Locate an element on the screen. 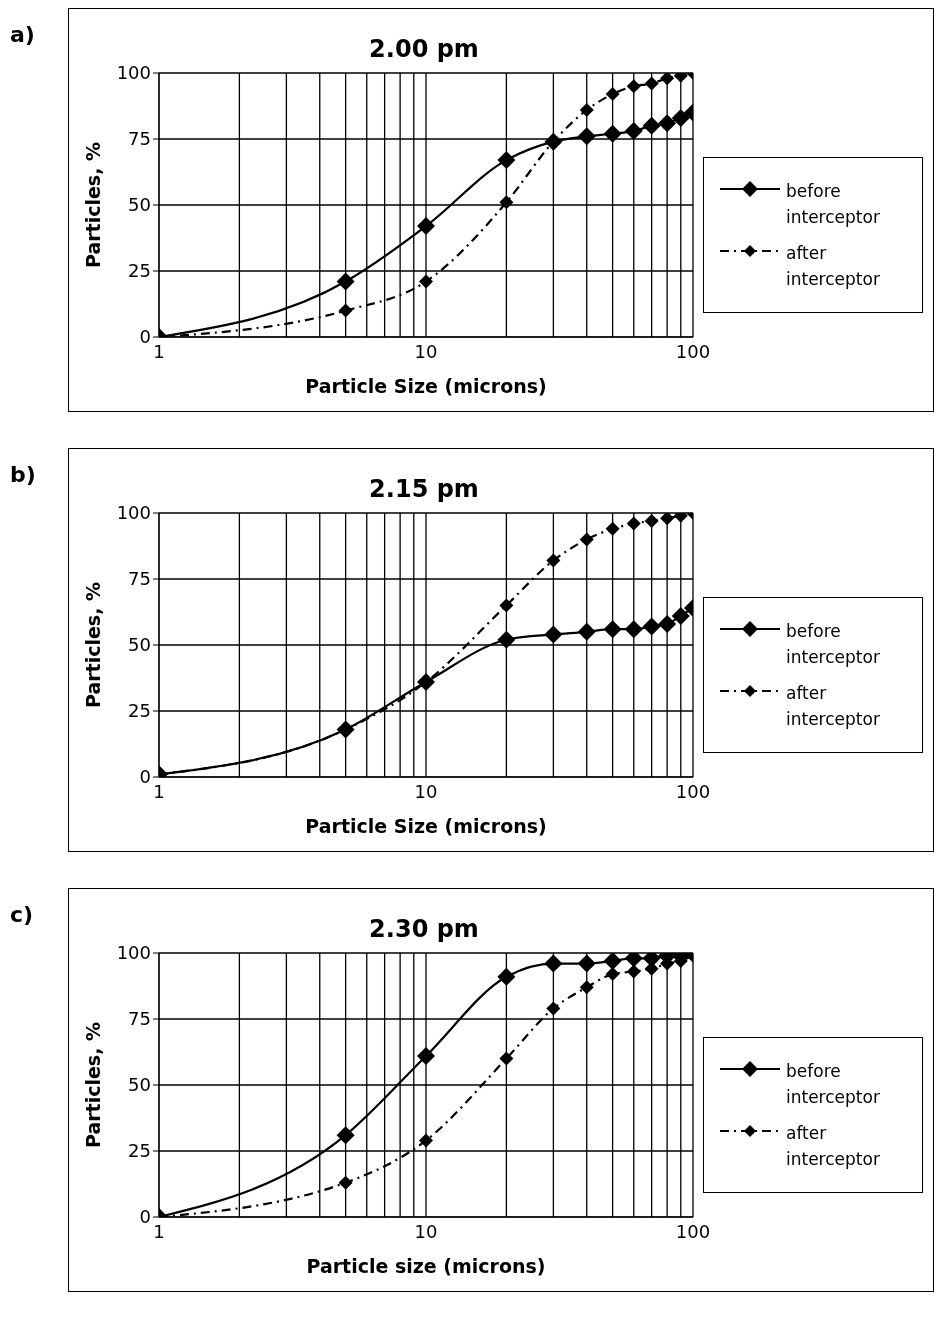 This screenshot has width=942, height=1328. text: b) is located at coordinates (23, 474).